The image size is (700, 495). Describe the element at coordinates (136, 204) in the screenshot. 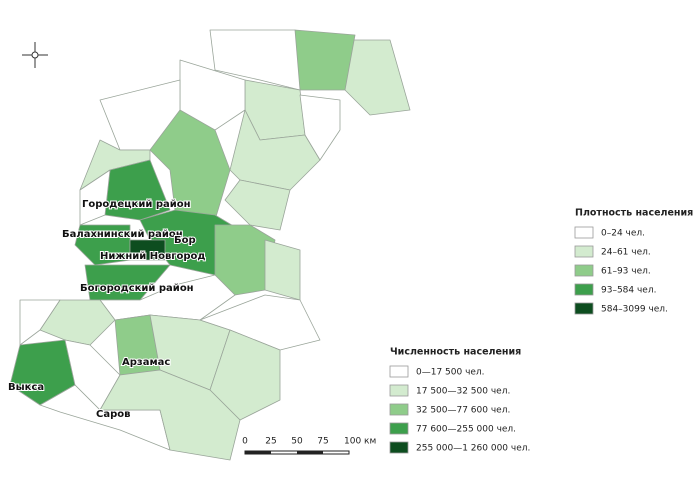

I see `place-label: Городецкий район` at that location.